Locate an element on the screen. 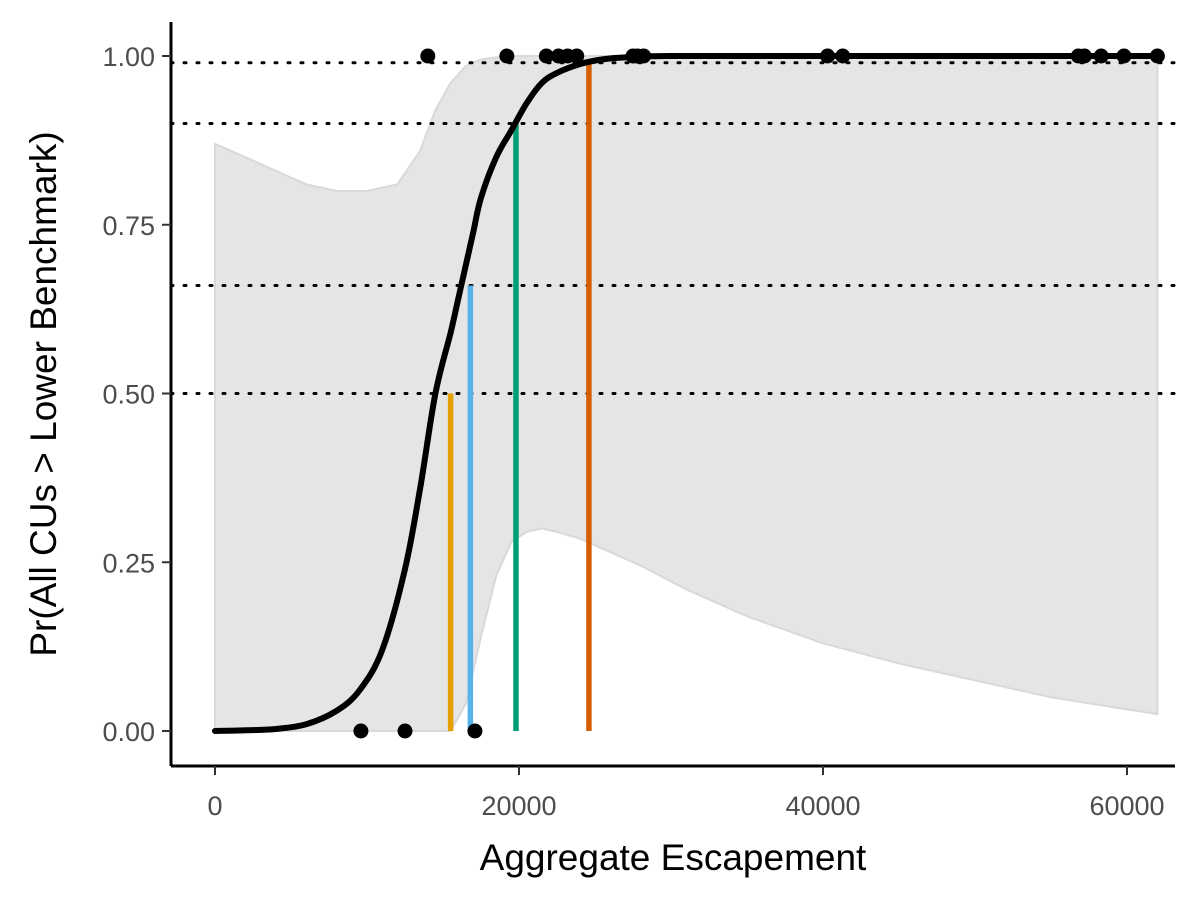 The image size is (1200, 900). x-tick-label: 40000 is located at coordinates (822, 806).